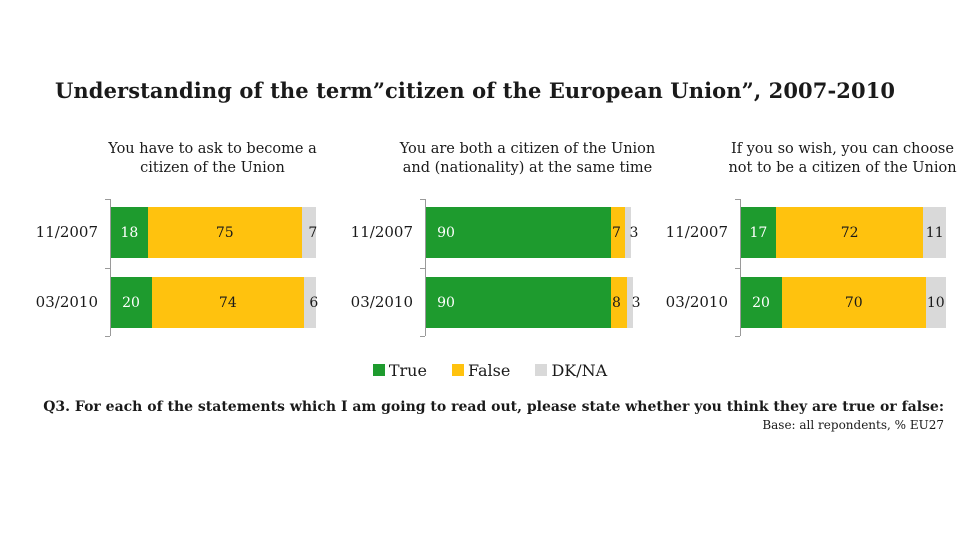  Describe the element at coordinates (378, 369) in the screenshot. I see `legend-swatch-true` at that location.